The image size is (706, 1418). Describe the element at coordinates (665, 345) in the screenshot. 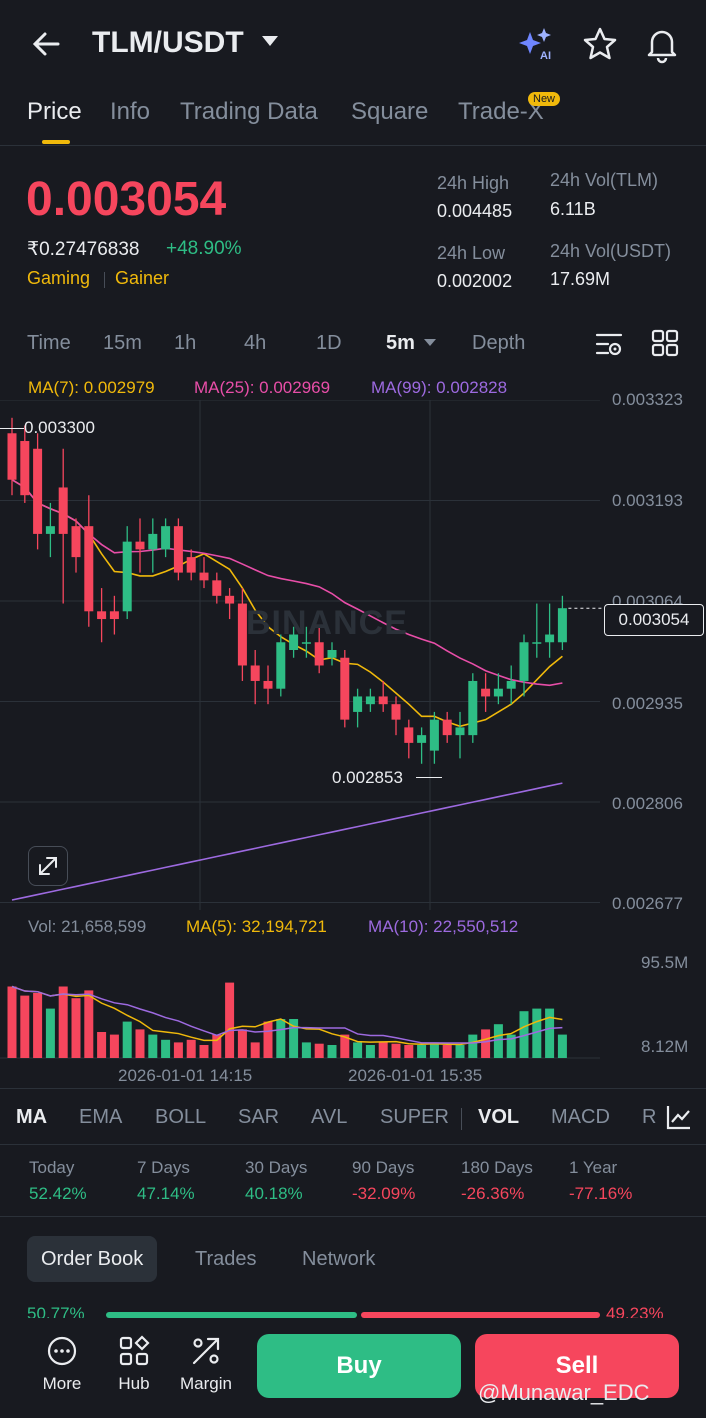

I see `layout-grid-icon` at that location.